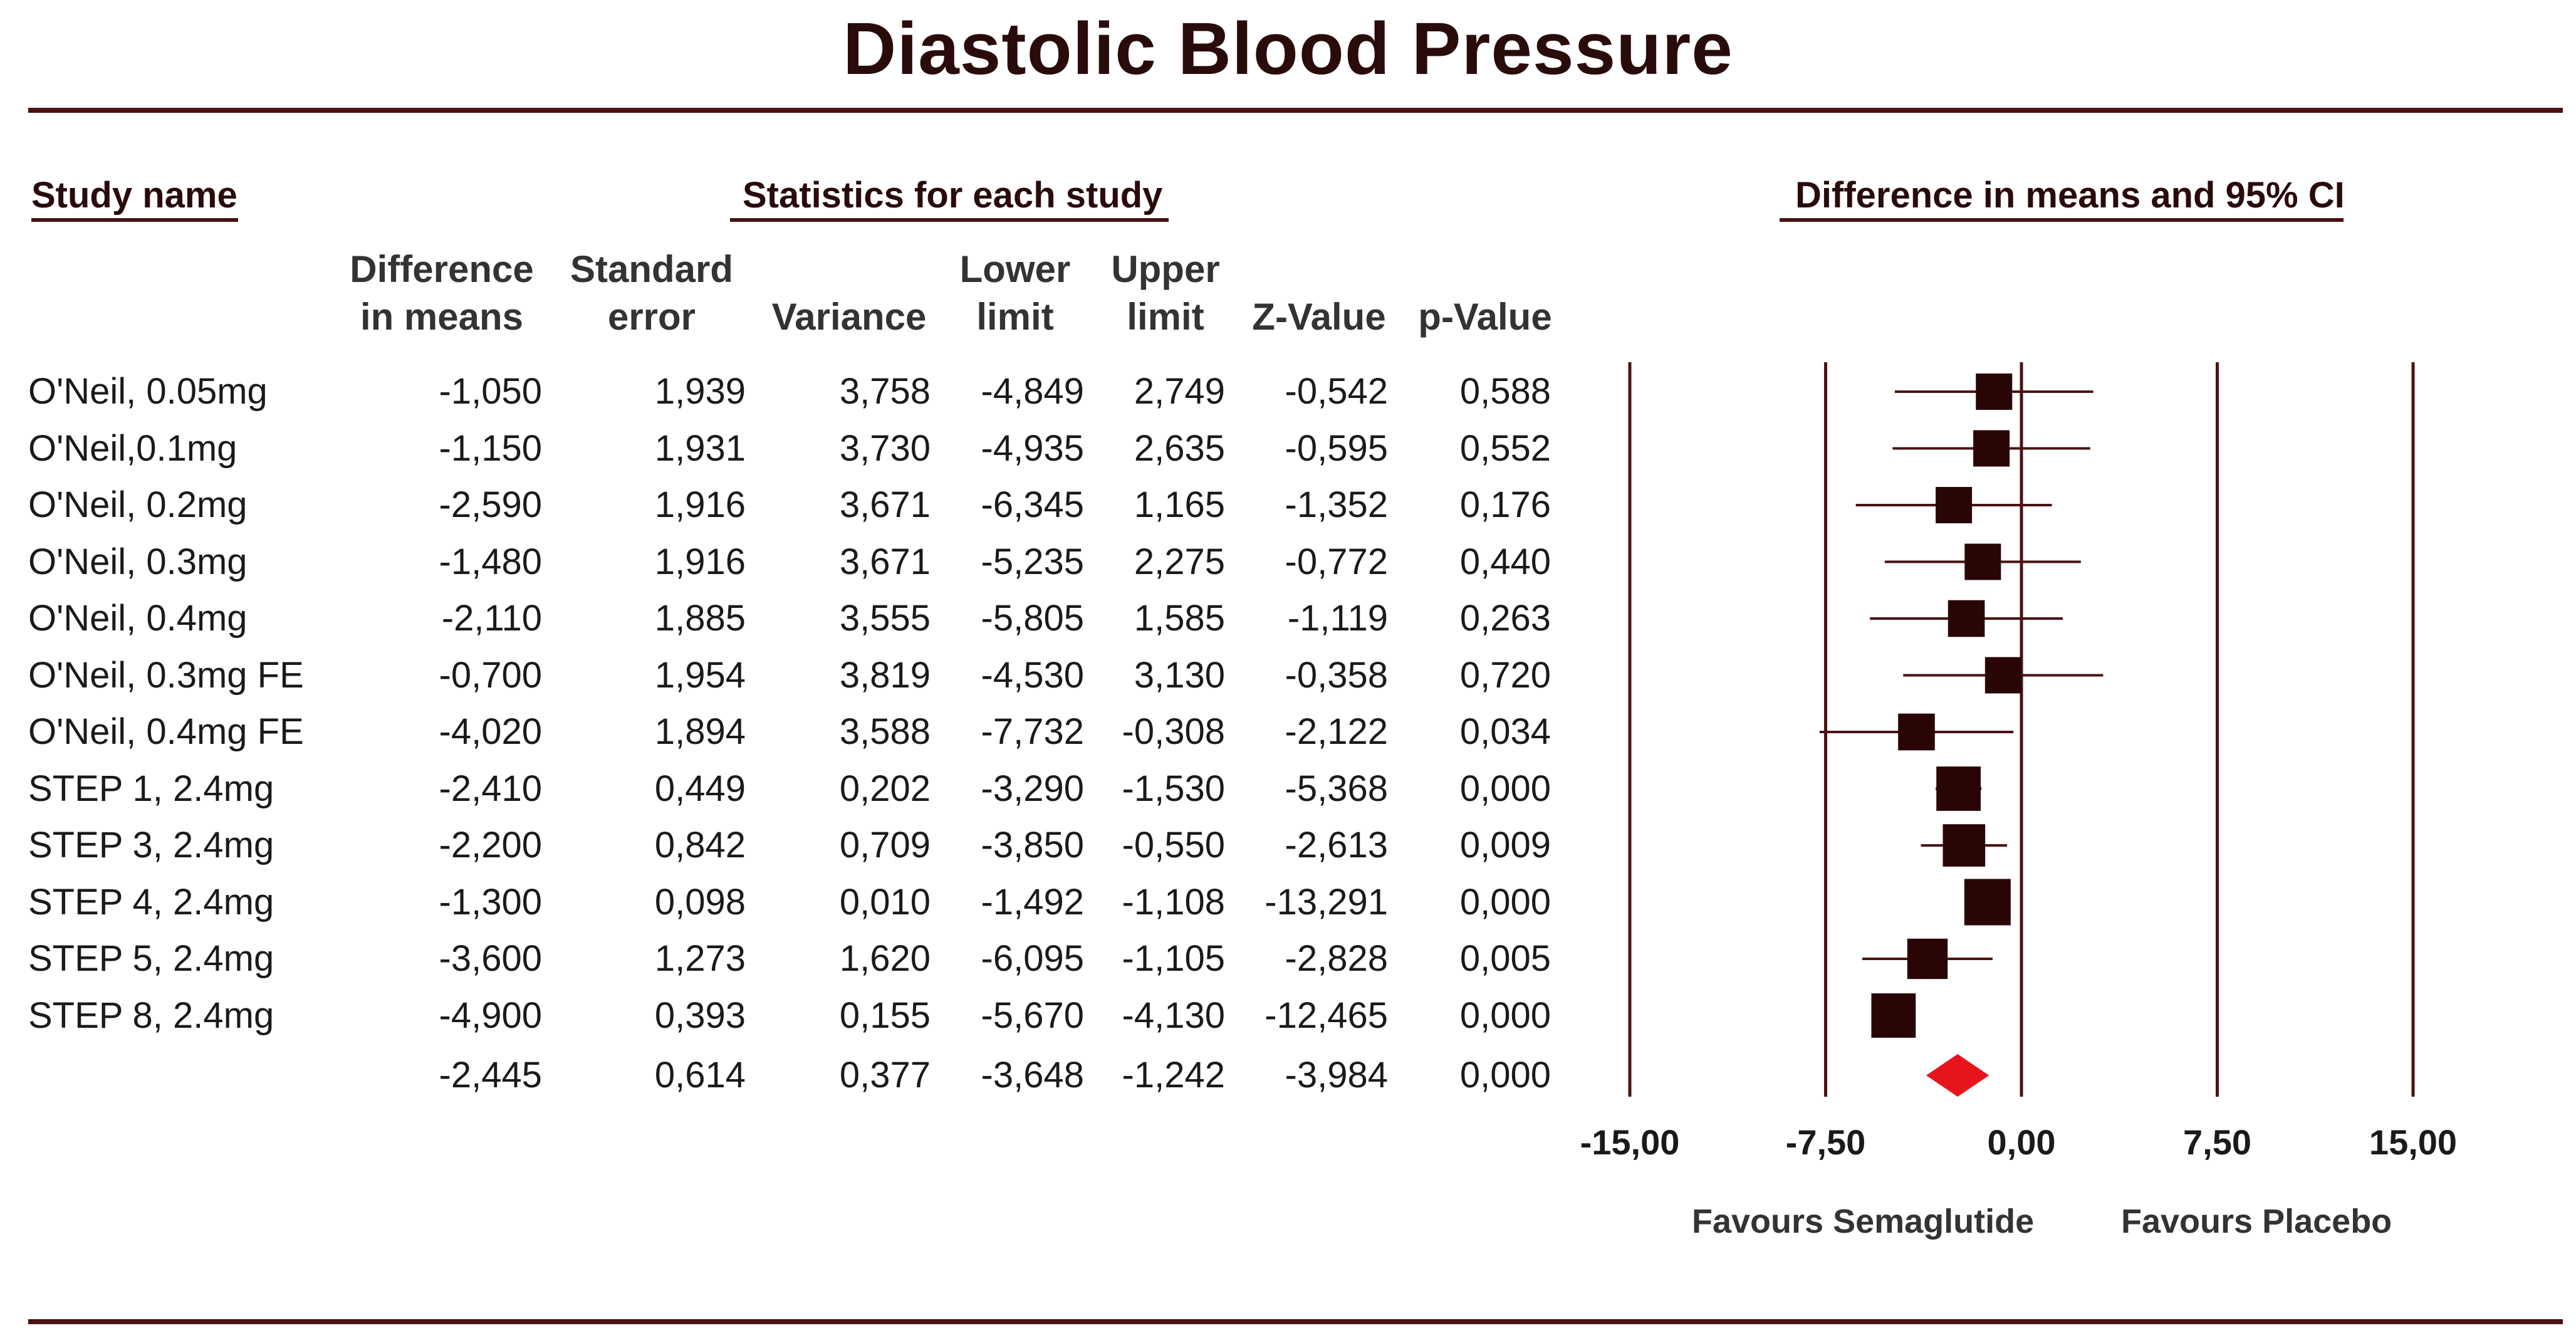 The width and height of the screenshot is (2576, 1343). What do you see at coordinates (1032, 448) in the screenshot?
I see `lower-limit-cell: -4,935` at bounding box center [1032, 448].